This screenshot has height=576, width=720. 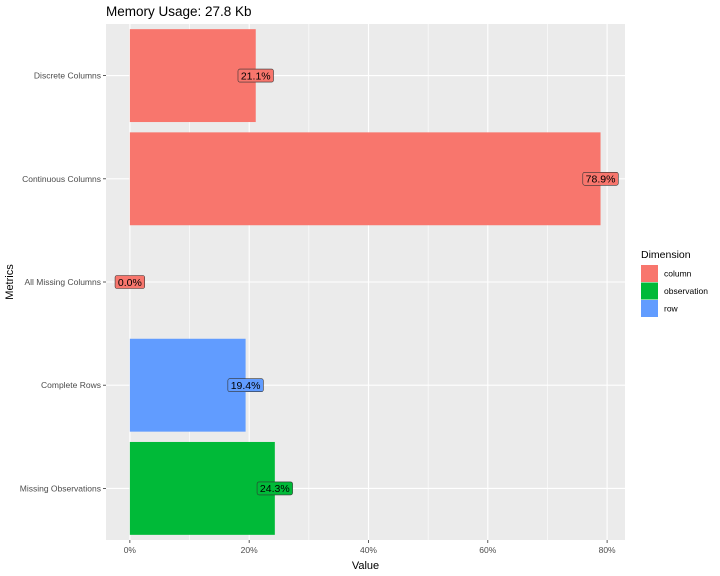 I want to click on legend: Dimension column observation row, so click(x=674, y=283).